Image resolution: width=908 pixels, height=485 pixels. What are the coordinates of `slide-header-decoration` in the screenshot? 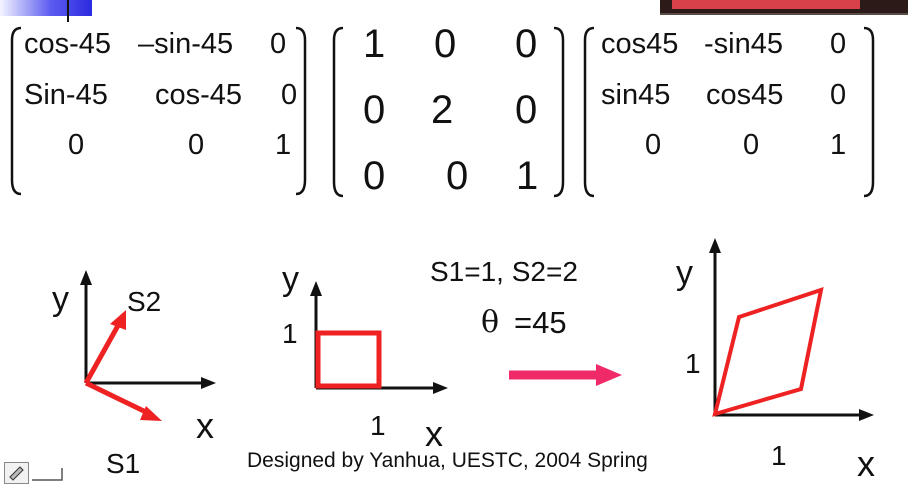 It's located at (46, 8).